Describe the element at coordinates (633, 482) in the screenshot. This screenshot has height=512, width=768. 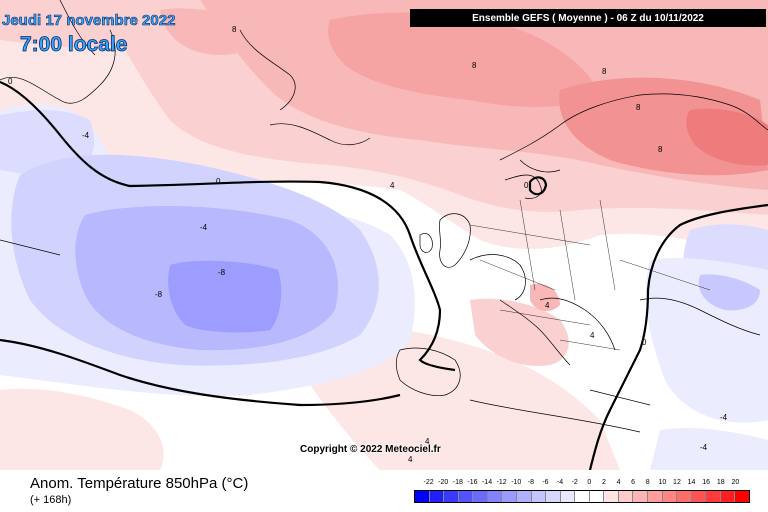
I see `scale-tick-label: 6` at that location.